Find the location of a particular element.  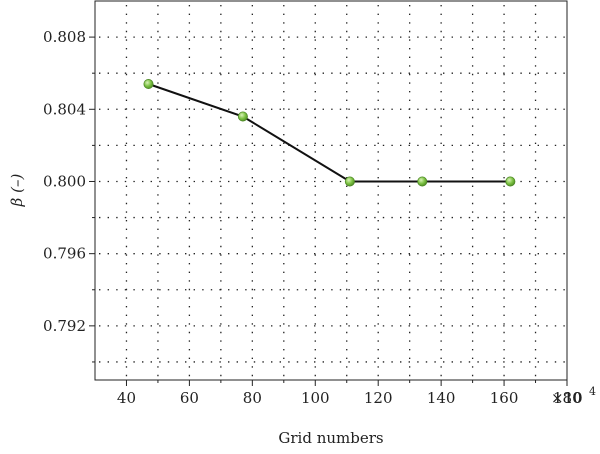

y-tick-label: 0.800 is located at coordinates (64, 181).